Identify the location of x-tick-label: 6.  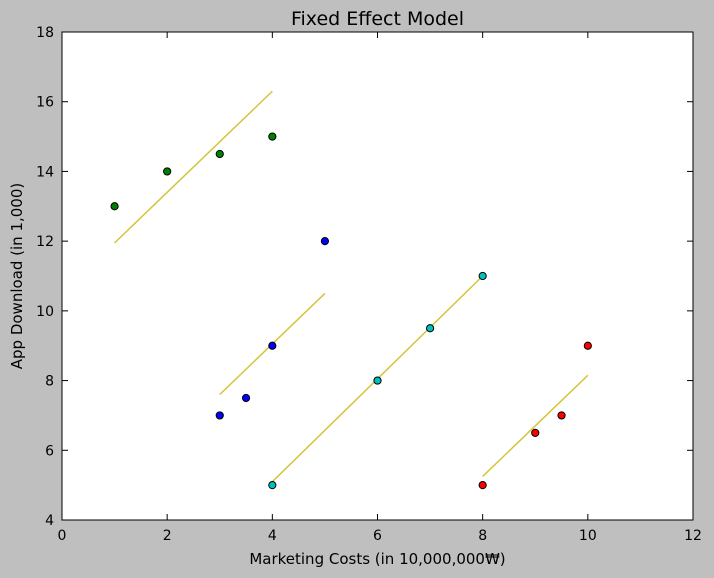
(377, 536).